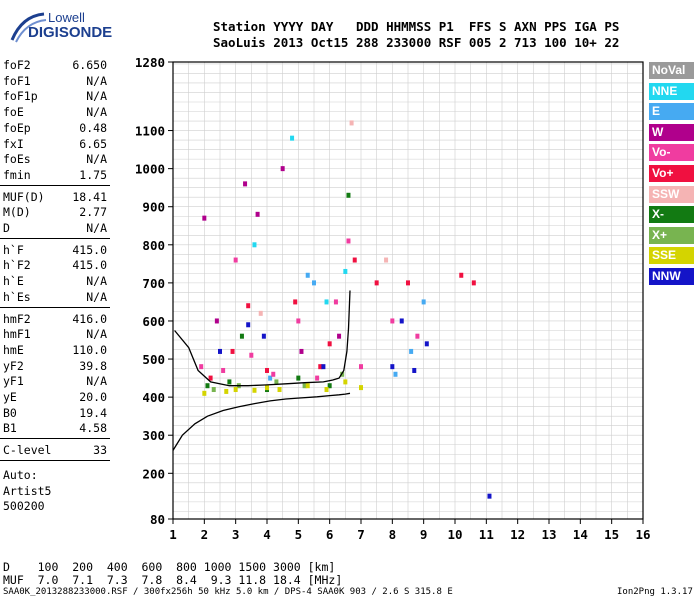 The width and height of the screenshot is (700, 600). I want to click on param-value: 39.8, so click(93, 365).